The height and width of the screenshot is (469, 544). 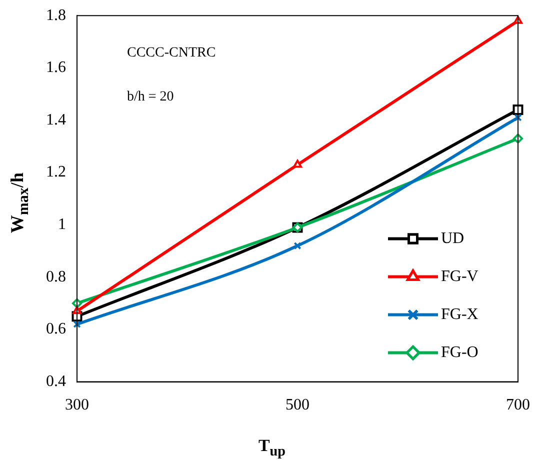 What do you see at coordinates (56, 67) in the screenshot?
I see `y-tick-label: 1.6` at bounding box center [56, 67].